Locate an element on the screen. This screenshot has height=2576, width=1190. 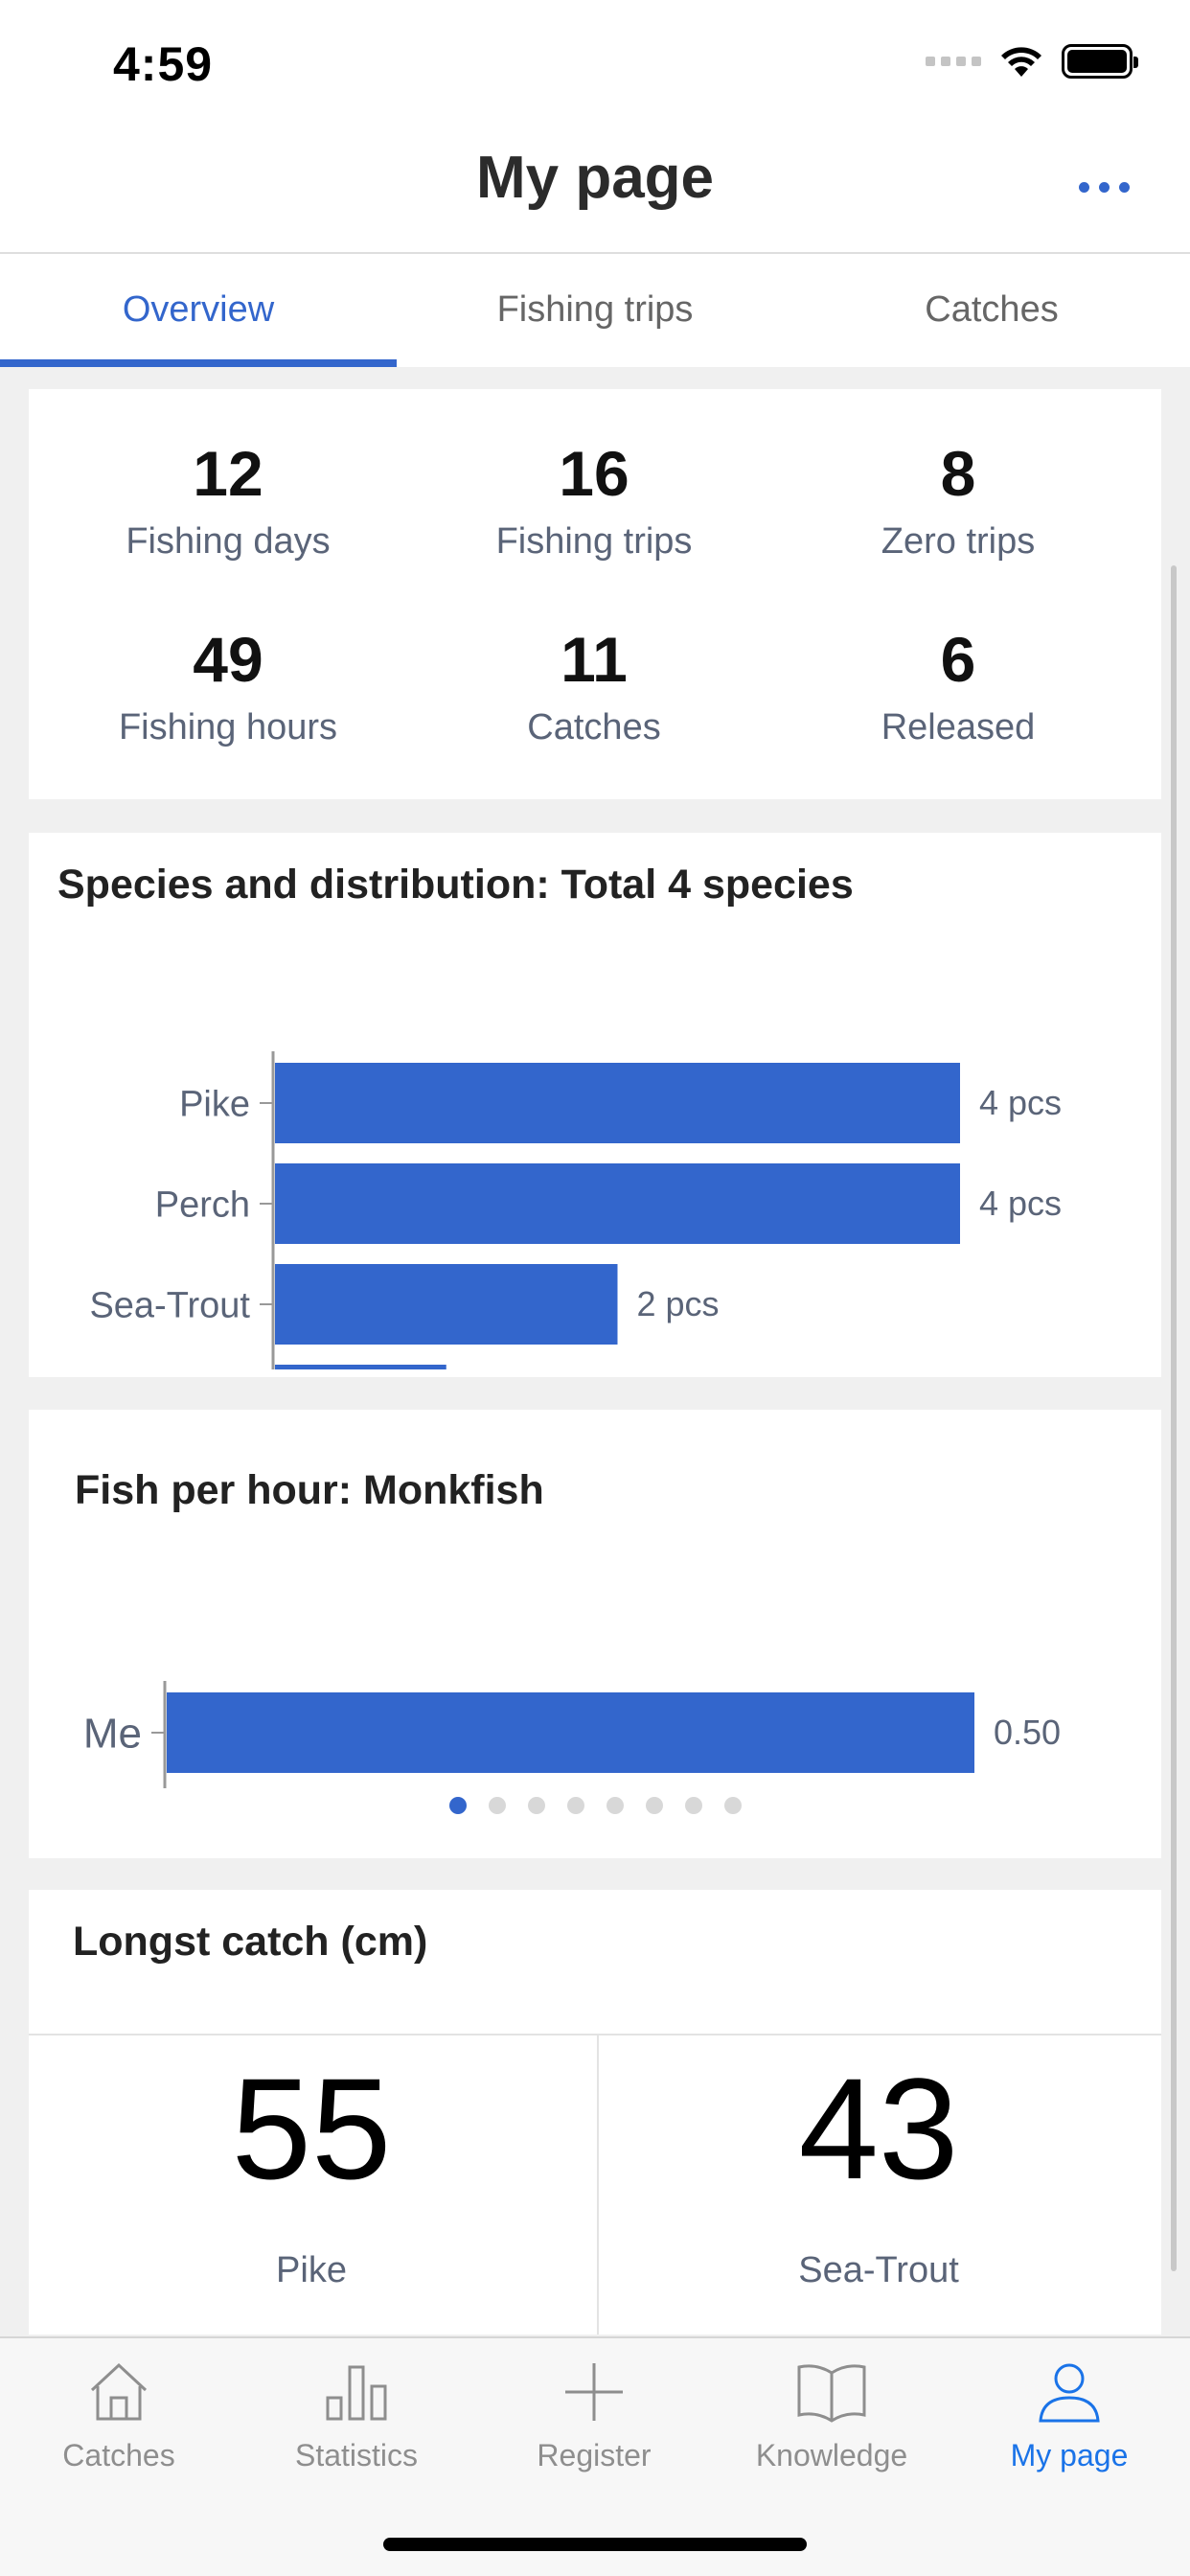
plus-icon is located at coordinates (594, 2392).